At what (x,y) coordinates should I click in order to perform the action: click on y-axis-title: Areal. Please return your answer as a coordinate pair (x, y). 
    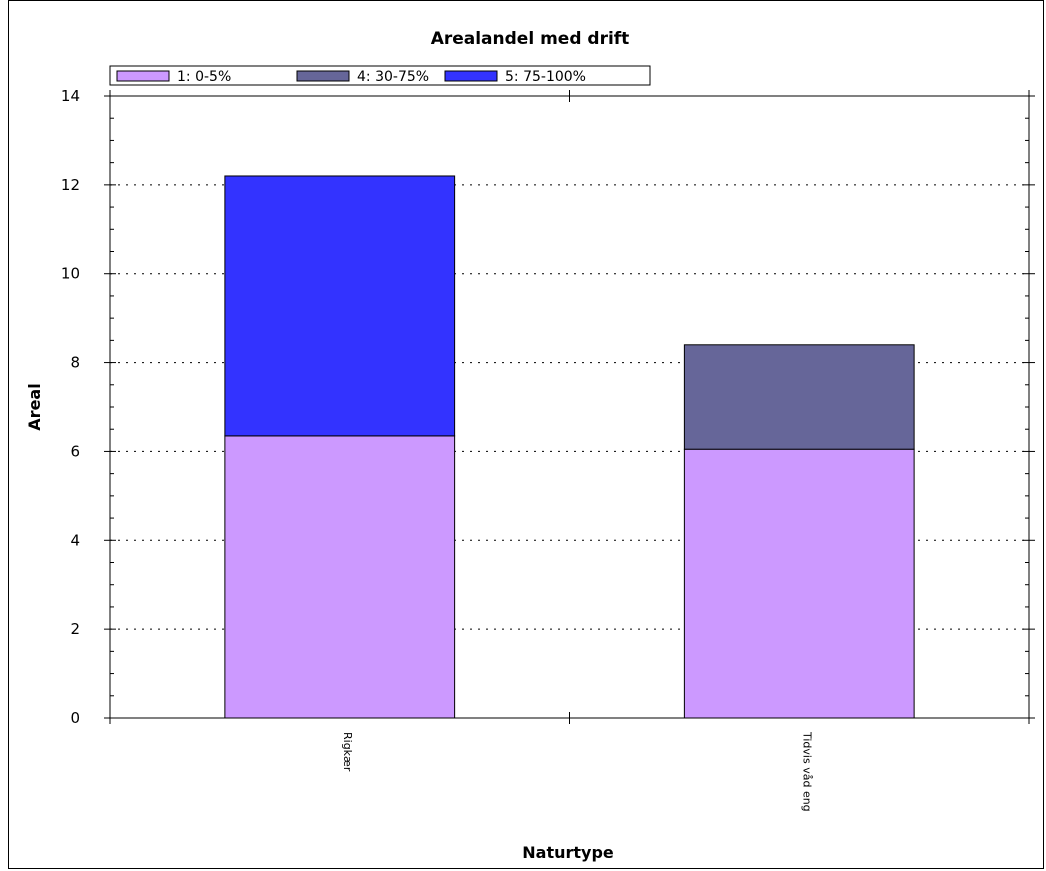
    Looking at the image, I should click on (34, 406).